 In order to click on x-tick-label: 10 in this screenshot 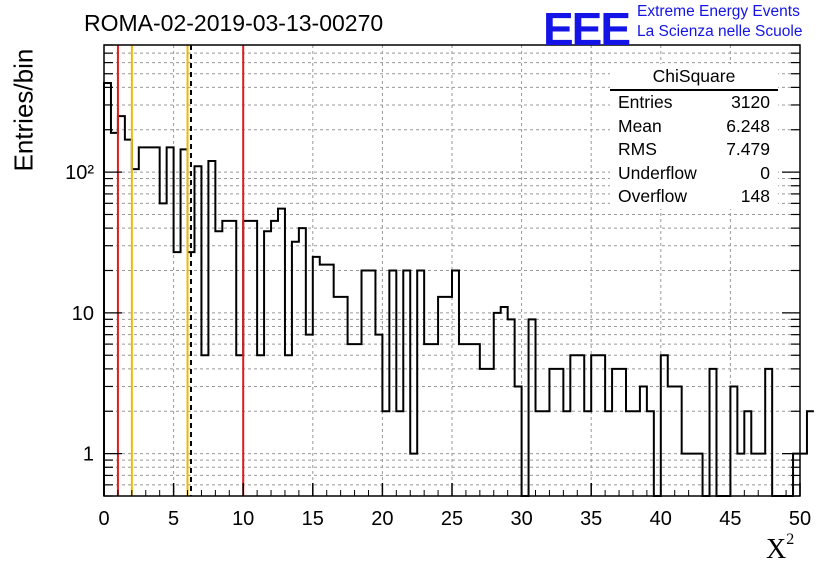, I will do `click(243, 519)`.